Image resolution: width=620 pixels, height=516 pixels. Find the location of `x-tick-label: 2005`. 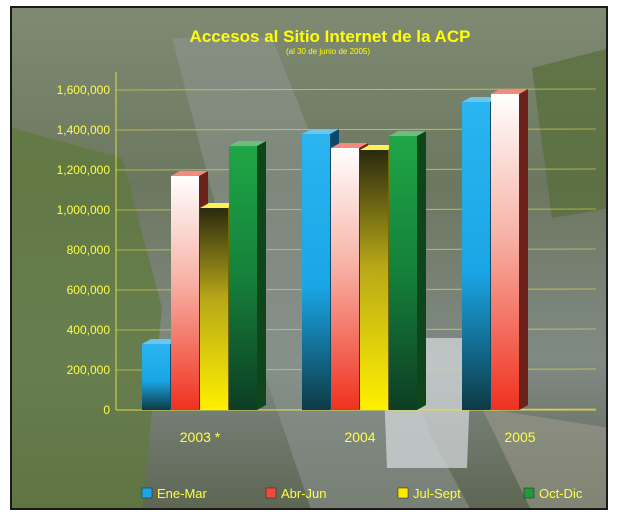

x-tick-label: 2005 is located at coordinates (519, 437).